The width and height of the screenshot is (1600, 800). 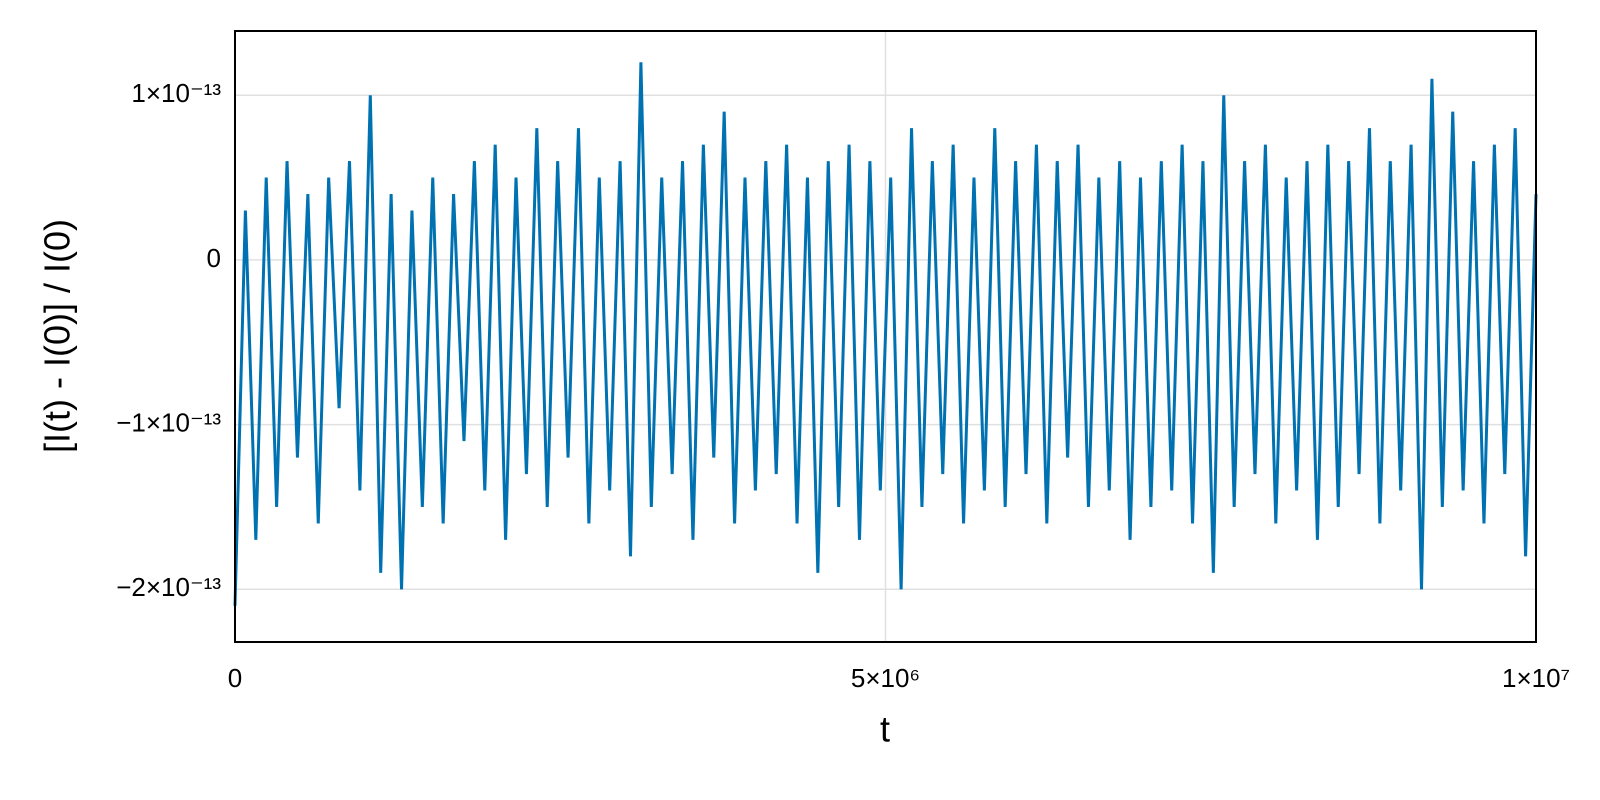 I want to click on y-tick-label: −1×10⁻¹³, so click(x=168, y=422).